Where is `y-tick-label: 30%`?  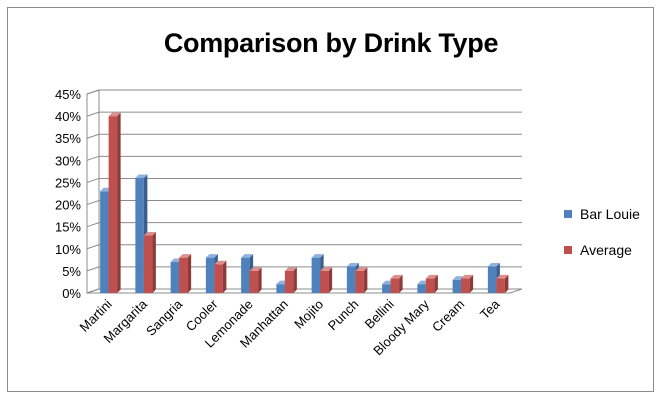
y-tick-label: 30% is located at coordinates (68, 160).